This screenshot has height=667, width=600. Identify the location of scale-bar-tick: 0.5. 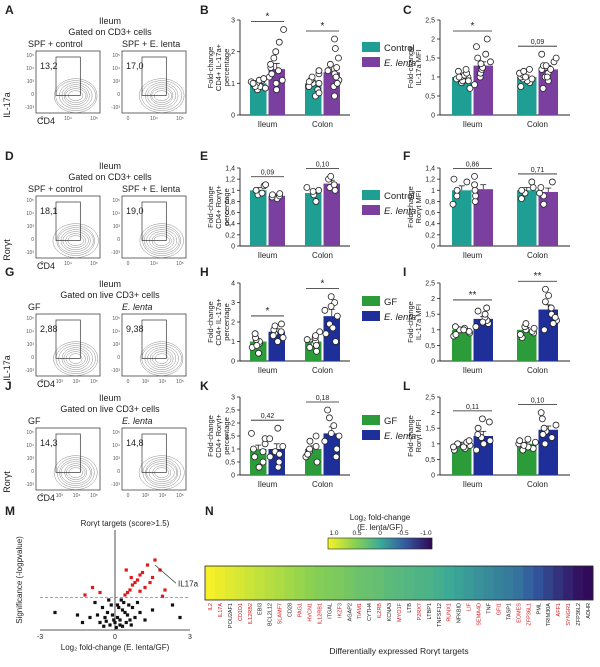
(356, 533).